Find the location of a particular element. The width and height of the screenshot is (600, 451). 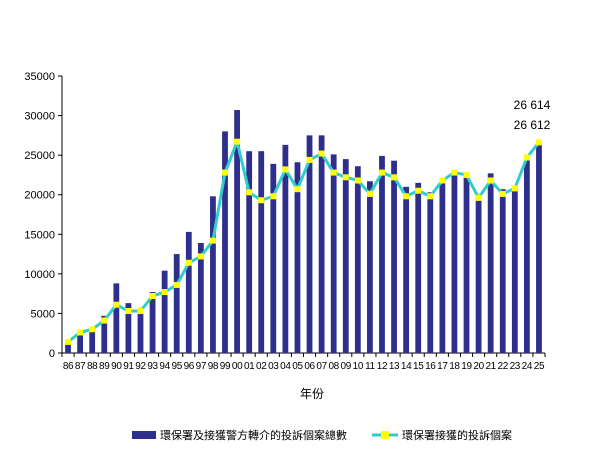

y-tick-label: 15000 is located at coordinates (39, 235).